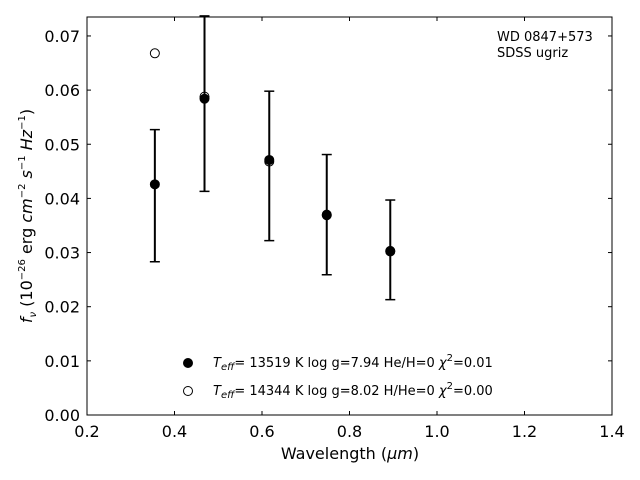 The image size is (640, 480). Describe the element at coordinates (62, 361) in the screenshot. I see `y-tick-label: 0.01` at that location.